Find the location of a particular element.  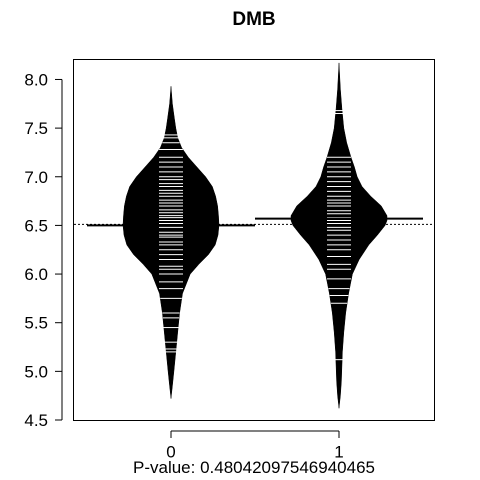

chart-title: DMB is located at coordinates (253, 19).